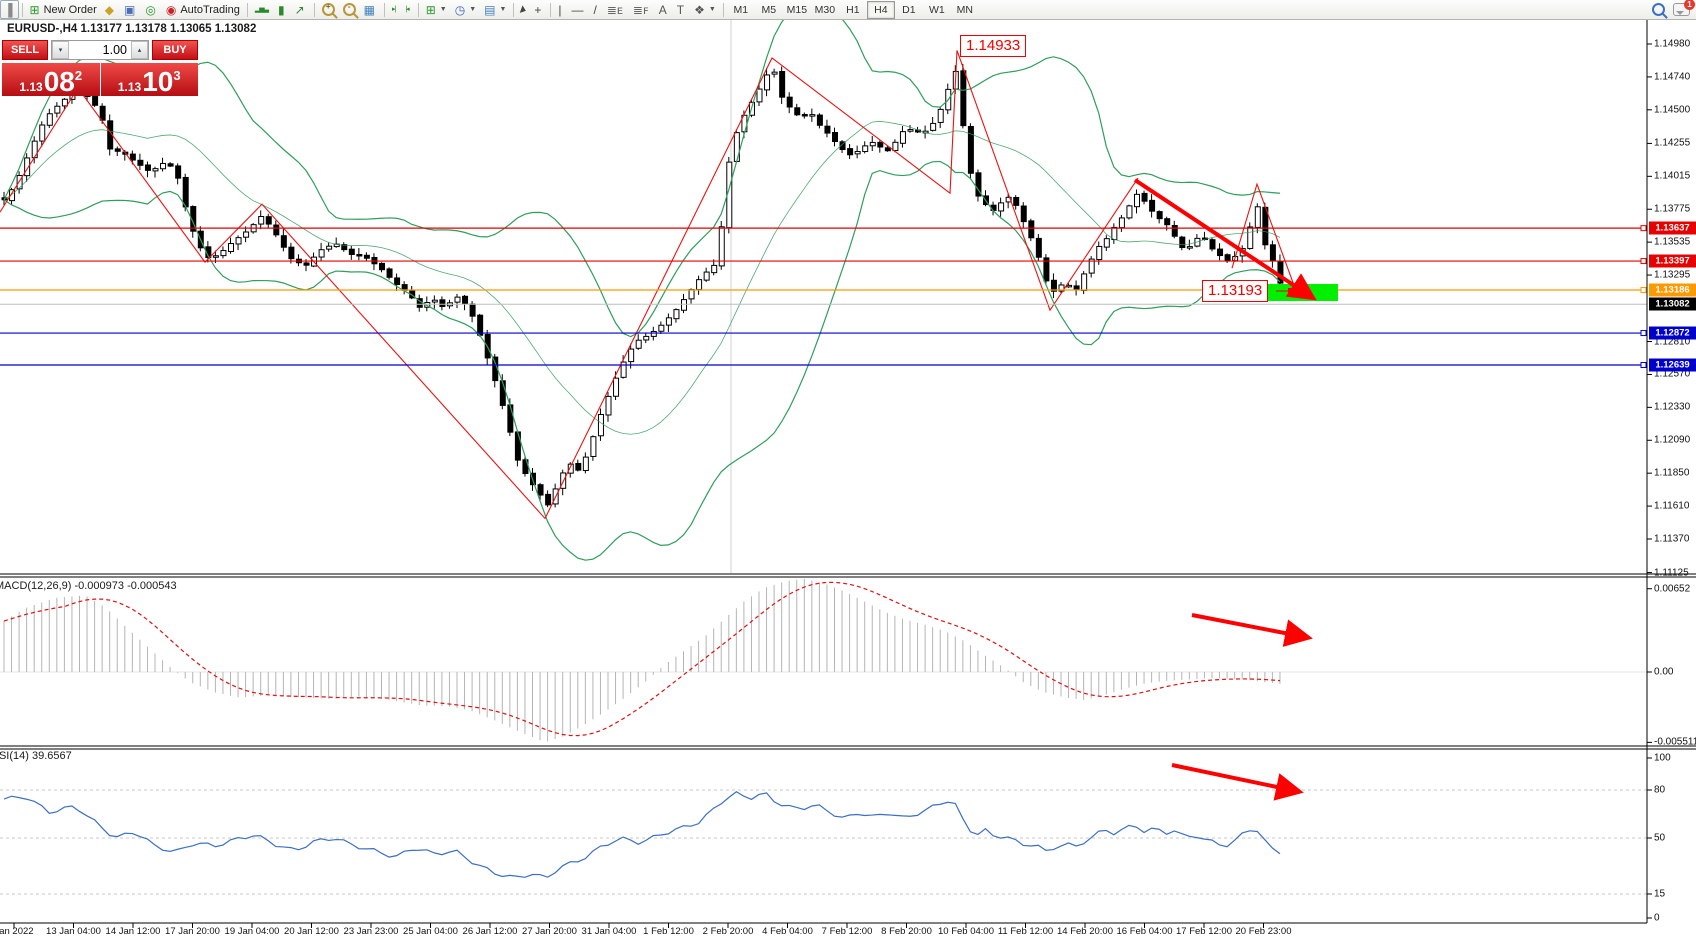 The width and height of the screenshot is (1696, 942). I want to click on axis-date-label: 25 Jan 04:00, so click(430, 931).